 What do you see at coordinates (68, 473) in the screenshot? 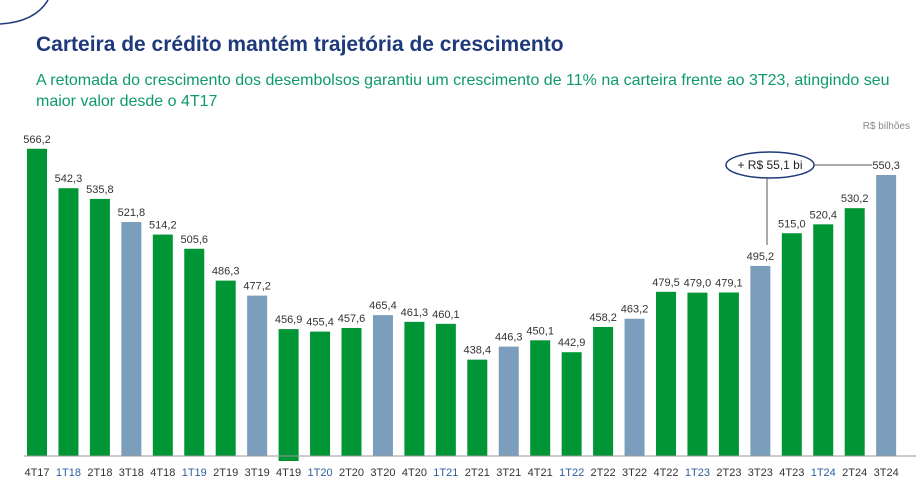
I see `x-tick-label: 1T18` at bounding box center [68, 473].